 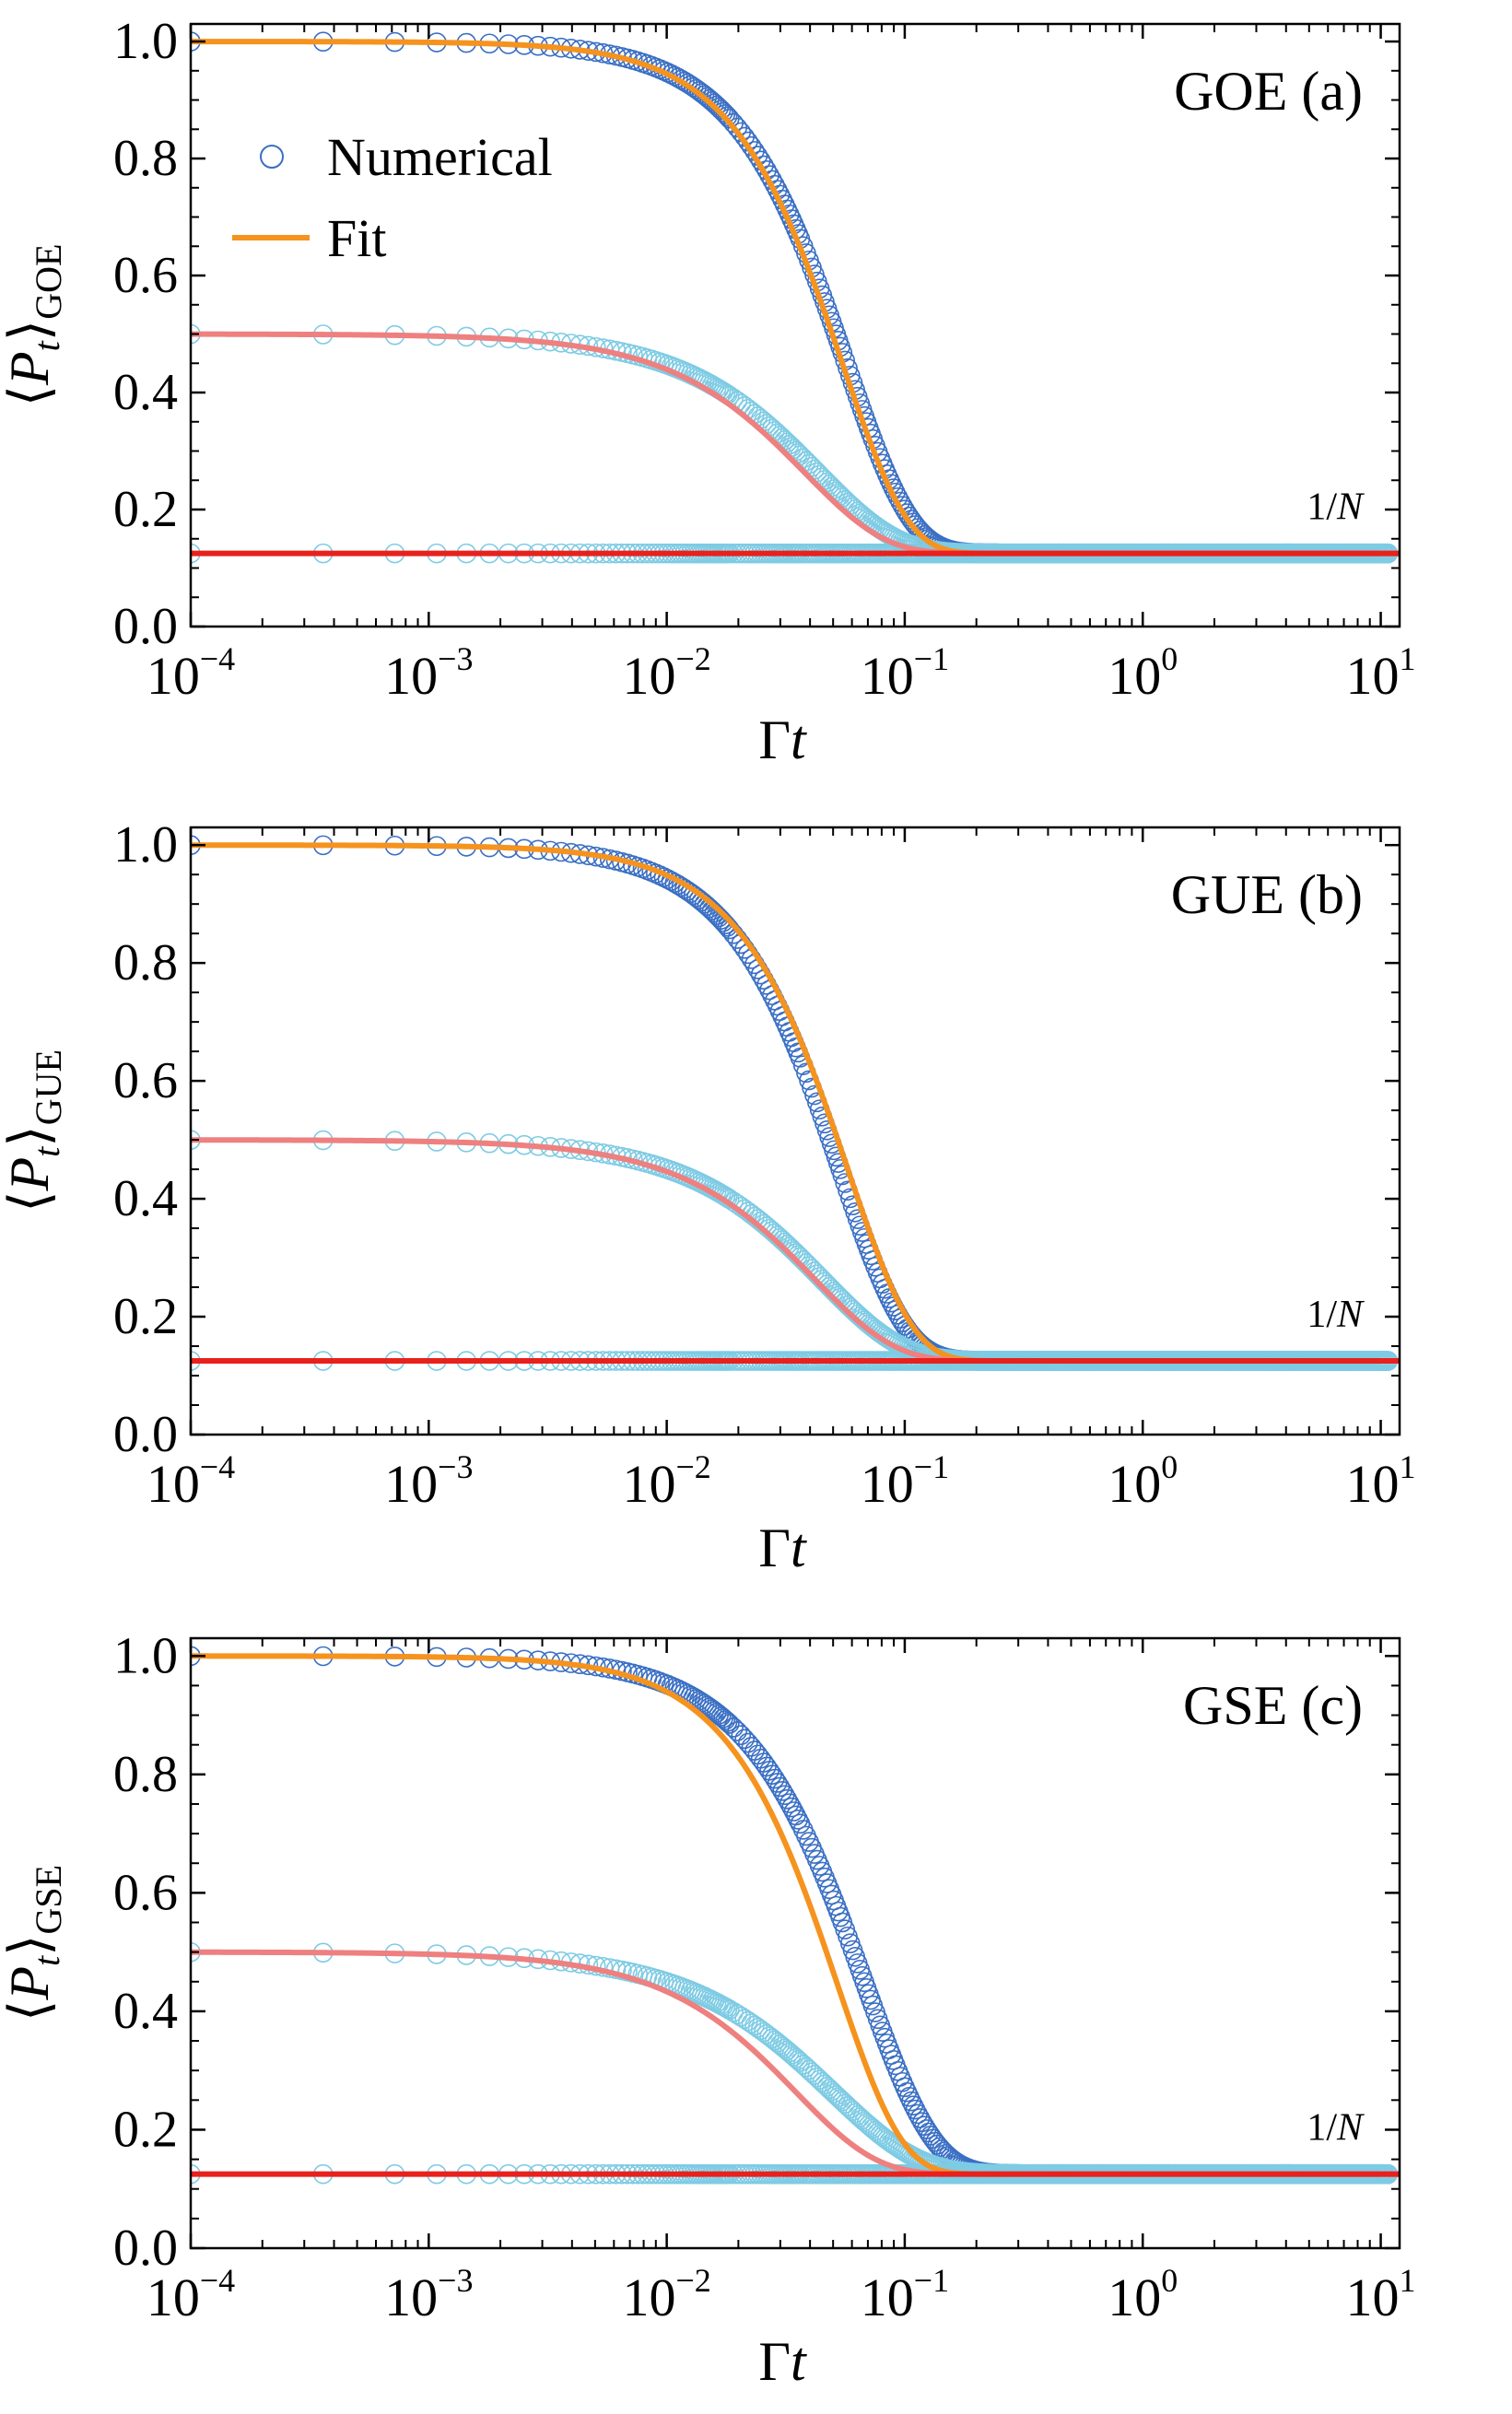 What do you see at coordinates (272, 157) in the screenshot?
I see `legend-marker-numerical` at bounding box center [272, 157].